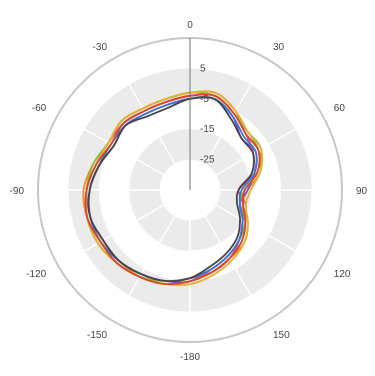 Image resolution: width=375 pixels, height=376 pixels. I want to click on radial-tick-label: -5, so click(204, 99).